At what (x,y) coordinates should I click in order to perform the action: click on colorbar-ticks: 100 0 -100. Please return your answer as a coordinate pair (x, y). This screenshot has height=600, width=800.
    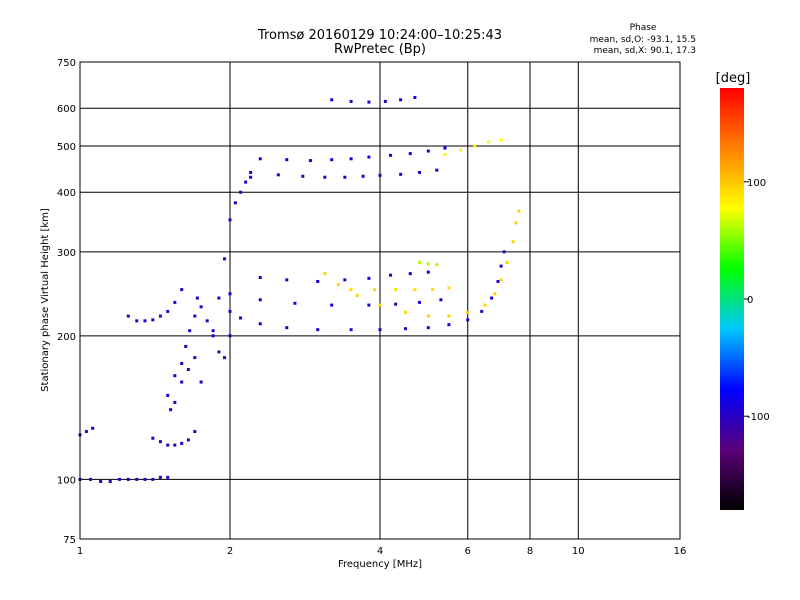
    Looking at the image, I should click on (757, 300).